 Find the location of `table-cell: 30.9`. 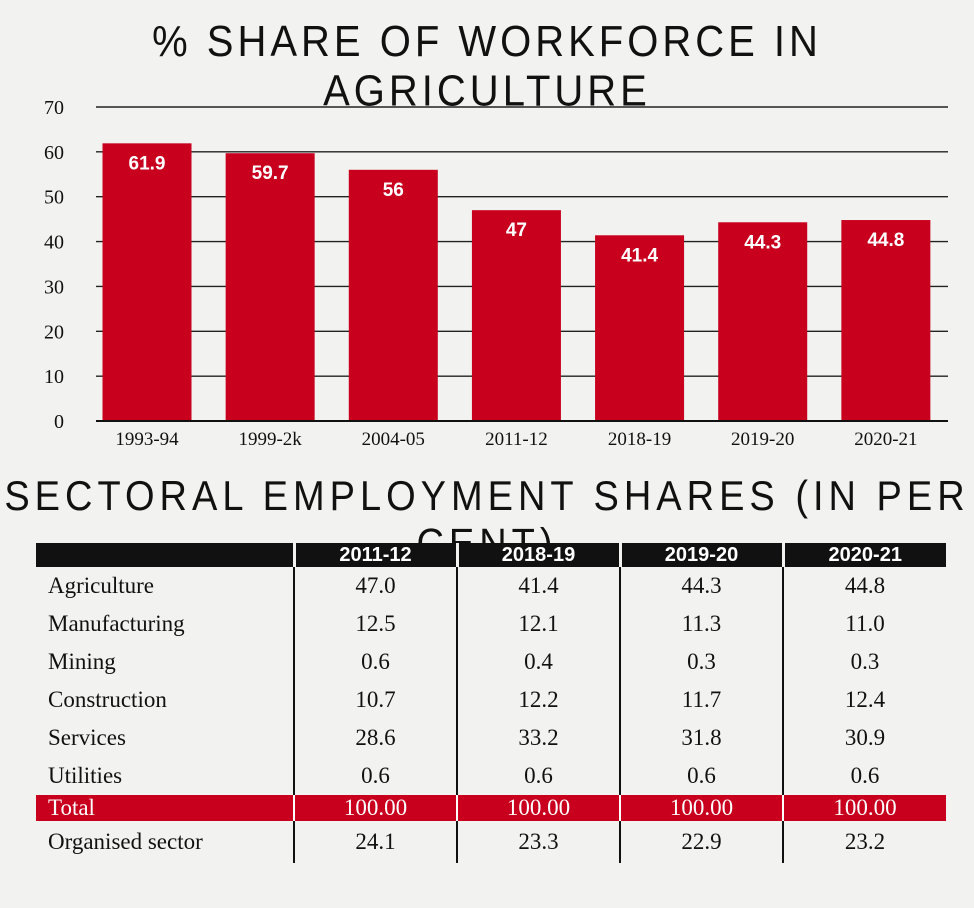

table-cell: 30.9 is located at coordinates (864, 738).